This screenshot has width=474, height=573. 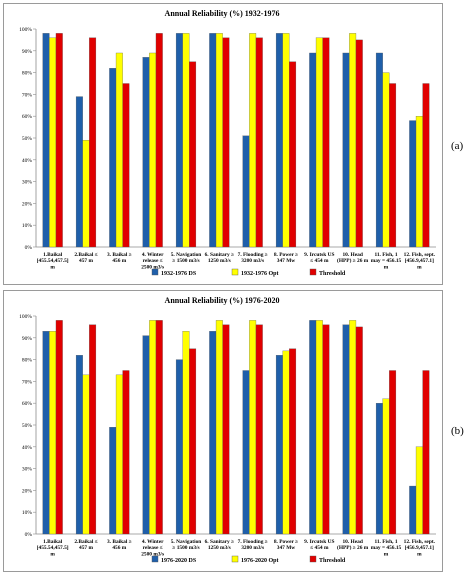 What do you see at coordinates (53, 542) in the screenshot?
I see `x-tick-label-line: 1.Baikal` at bounding box center [53, 542].